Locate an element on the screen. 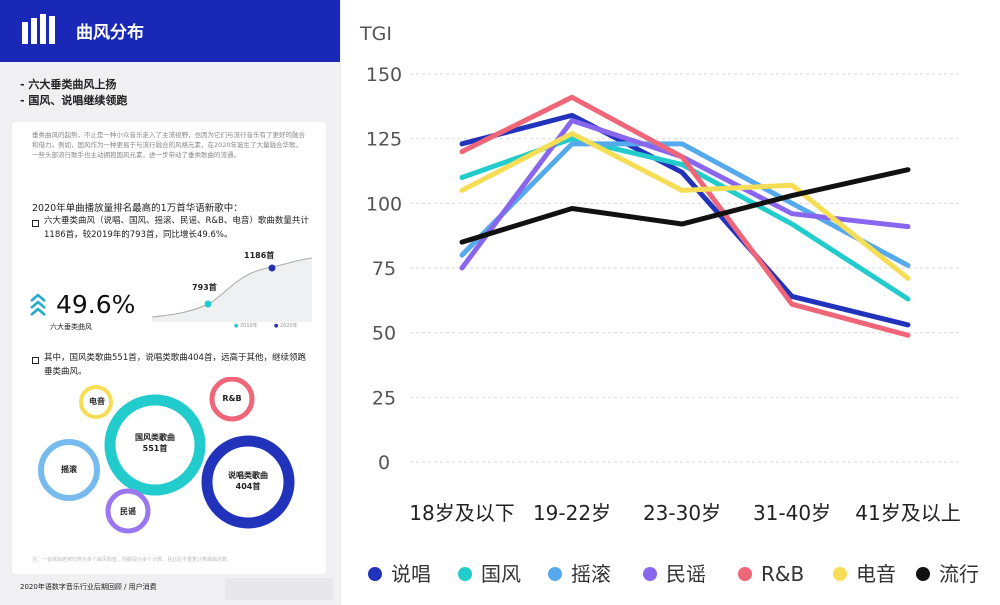 The image size is (1000, 605). y-tick-label: 75 is located at coordinates (384, 269).